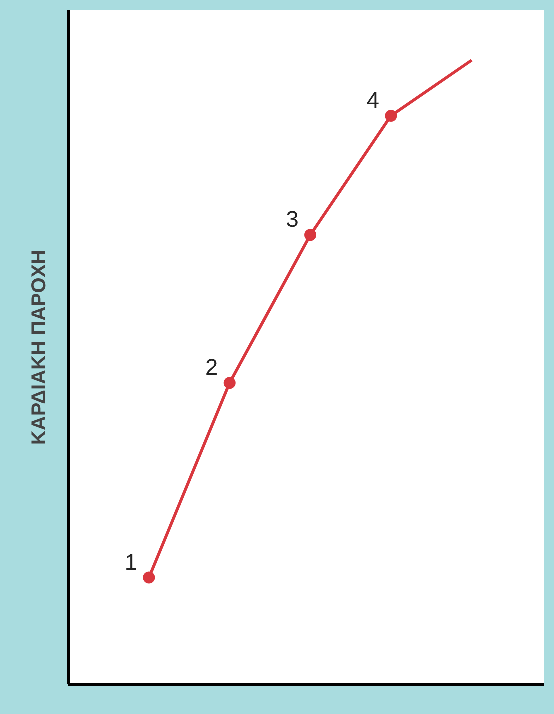 The width and height of the screenshot is (554, 714). What do you see at coordinates (373, 99) in the screenshot?
I see `annotation: 4` at bounding box center [373, 99].